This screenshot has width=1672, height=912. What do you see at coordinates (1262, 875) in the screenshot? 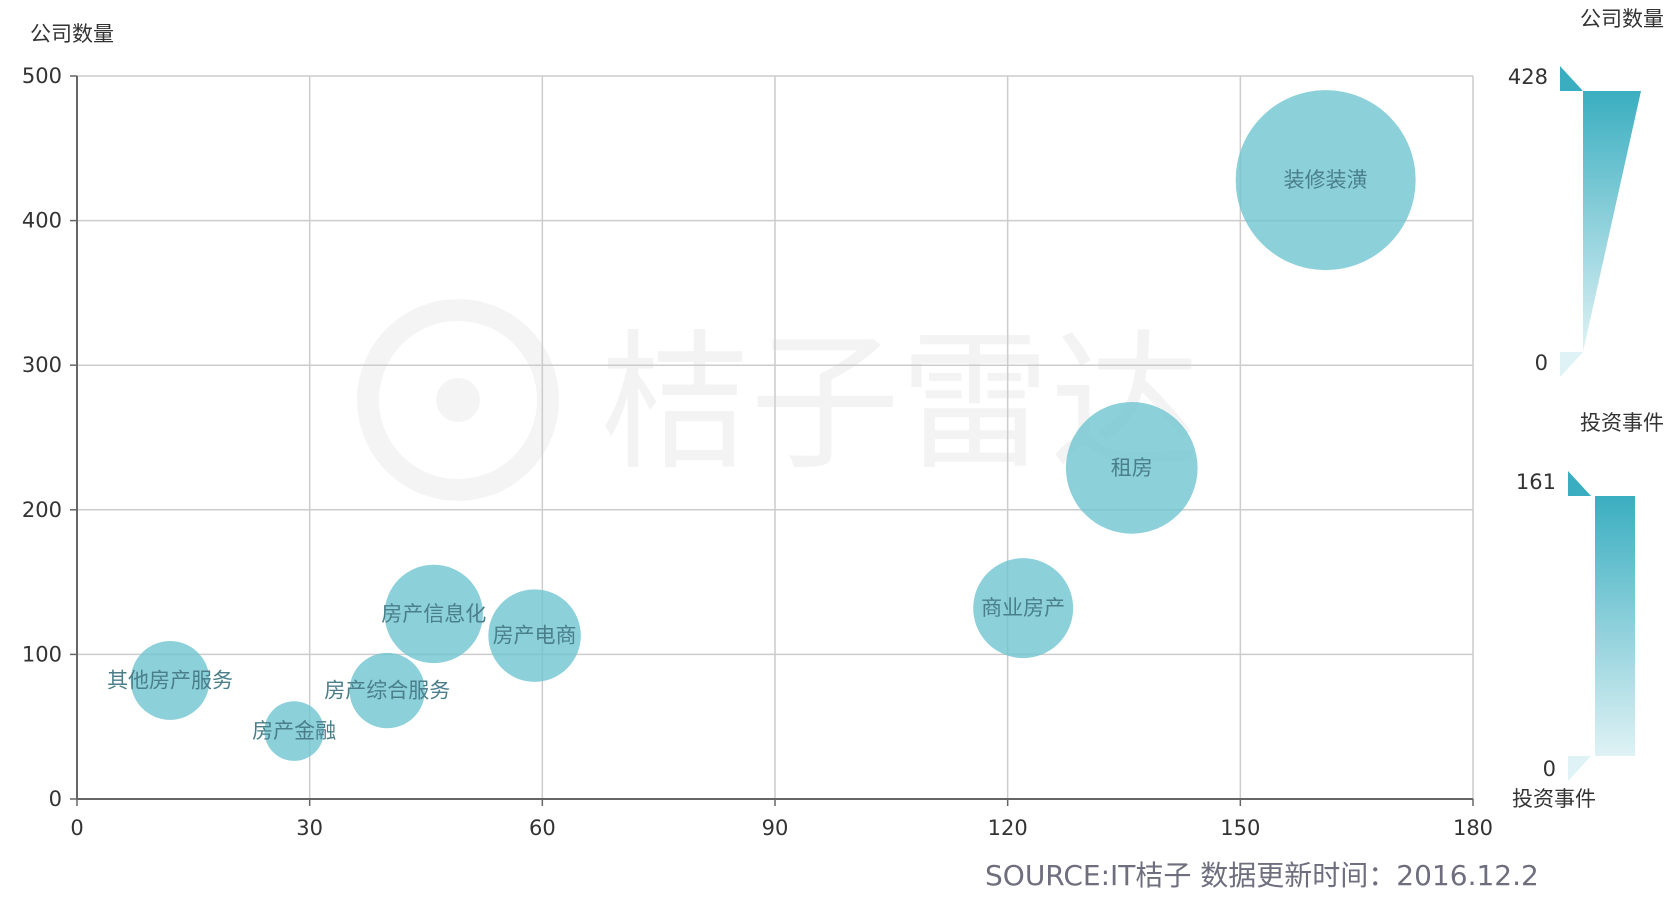
I see `source-text: SOURCE:IT桔子 数据更新时间：2016.12.2` at bounding box center [1262, 875].